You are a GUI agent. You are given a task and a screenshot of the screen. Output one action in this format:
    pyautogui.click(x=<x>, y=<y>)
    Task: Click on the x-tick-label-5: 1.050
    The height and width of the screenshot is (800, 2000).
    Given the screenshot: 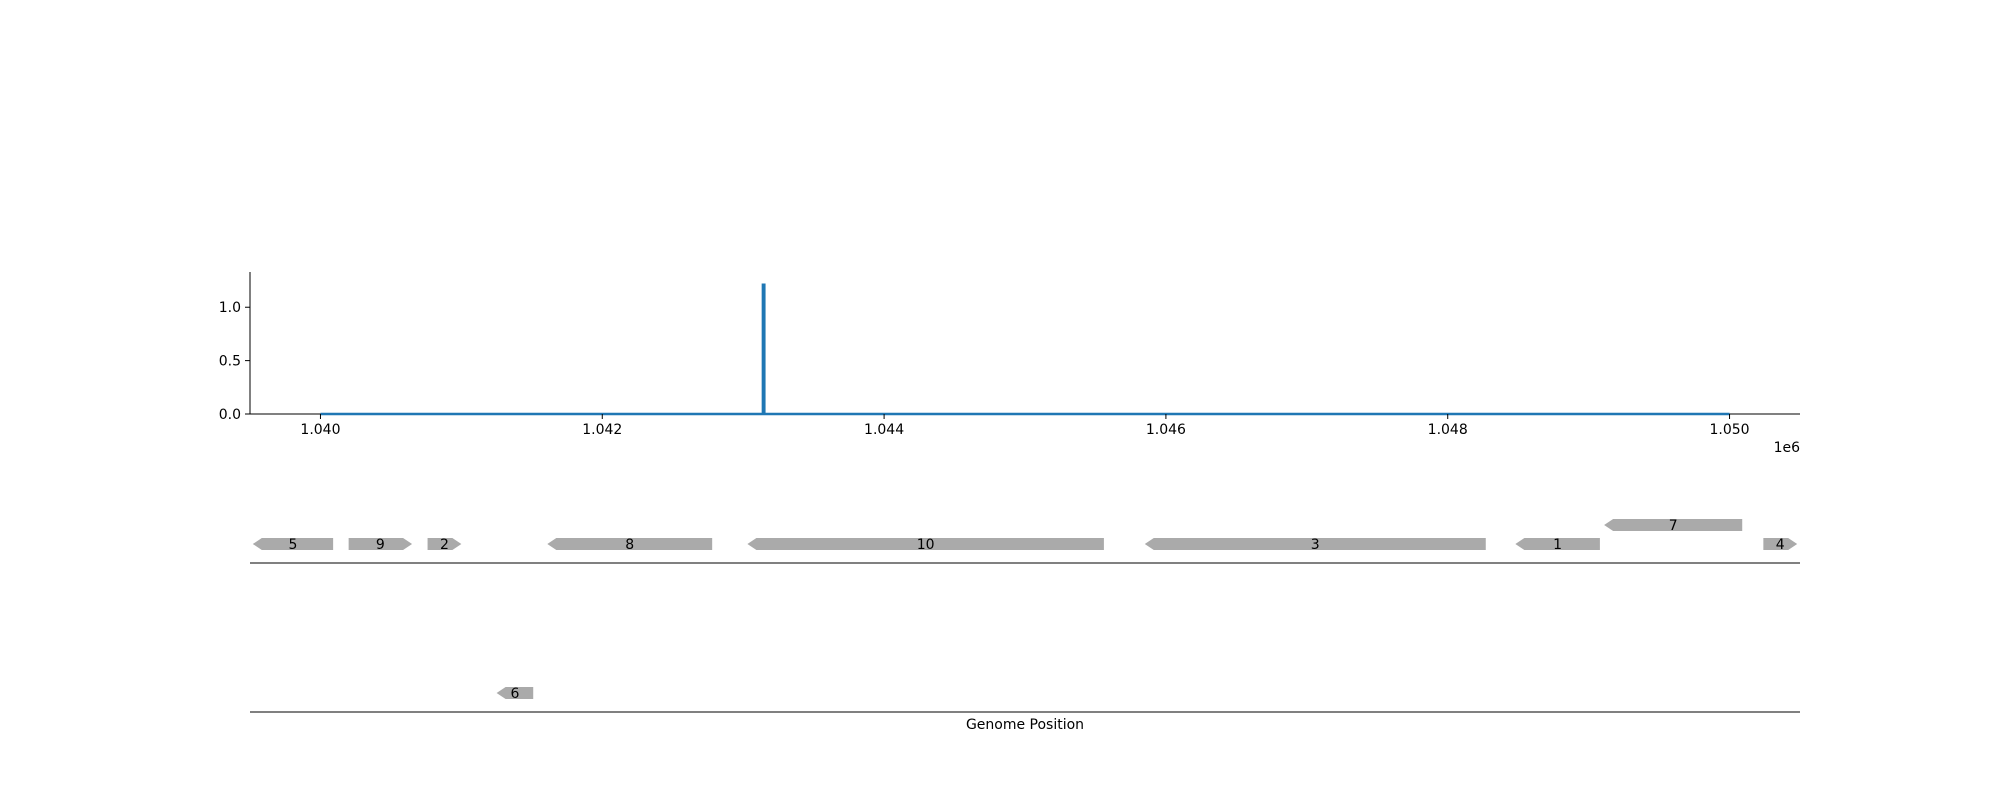 What is the action you would take?
    pyautogui.click(x=1729, y=430)
    